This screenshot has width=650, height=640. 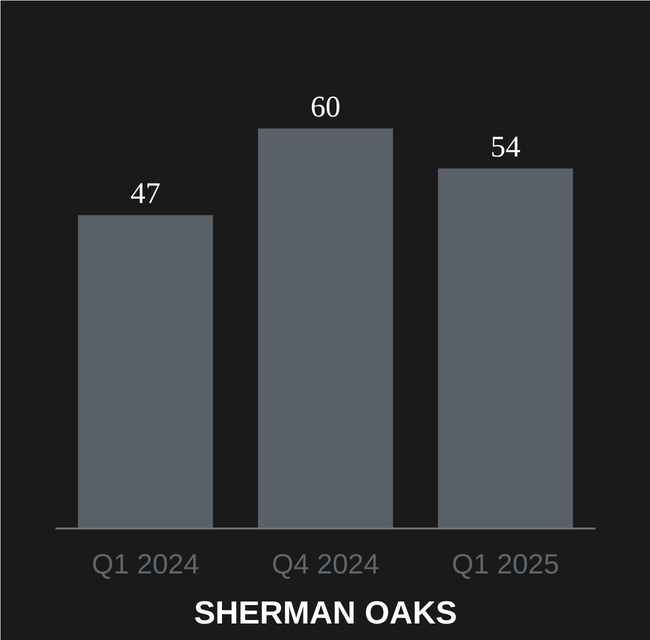 I want to click on text: SHERMAN OAKS, so click(x=326, y=612).